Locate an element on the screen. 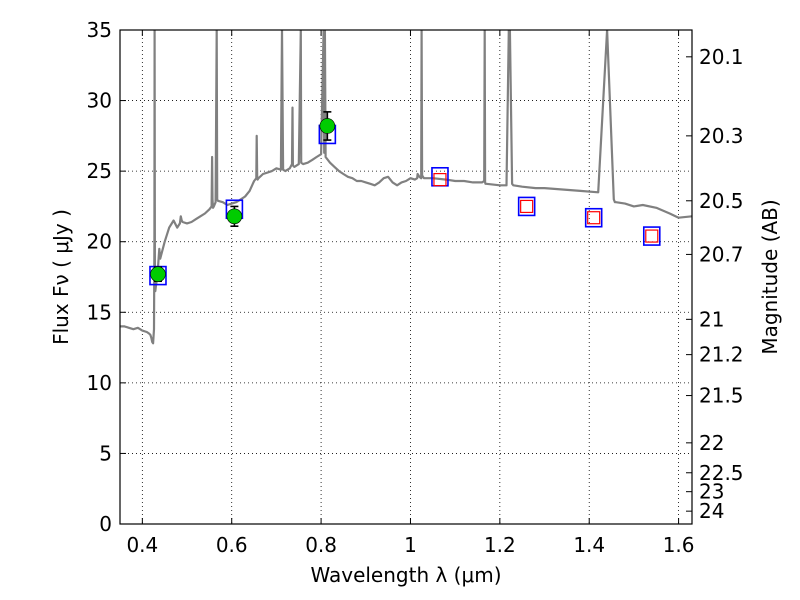 The image size is (800, 600). y-axis-label: Flux Fν ( μJy ) is located at coordinates (61, 277).